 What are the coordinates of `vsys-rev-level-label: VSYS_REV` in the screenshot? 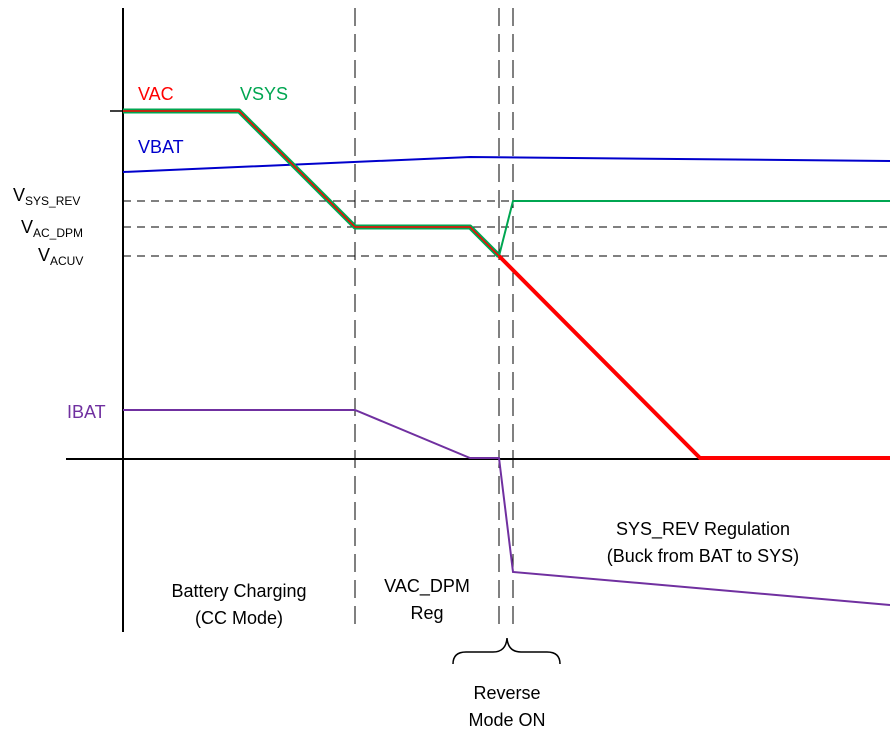 It's located at (46, 196).